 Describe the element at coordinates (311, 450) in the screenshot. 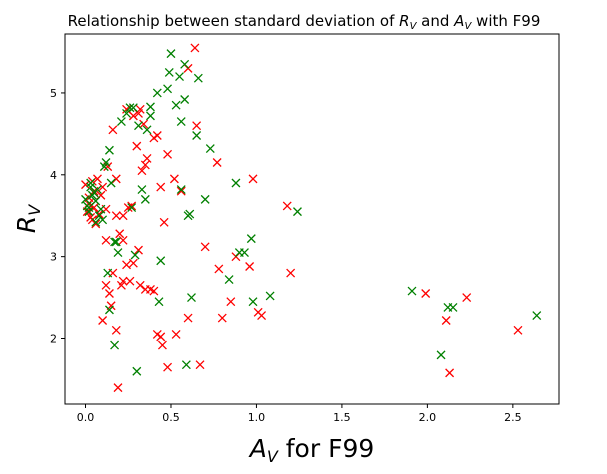

I see `x-axis-label: AV for F99` at that location.